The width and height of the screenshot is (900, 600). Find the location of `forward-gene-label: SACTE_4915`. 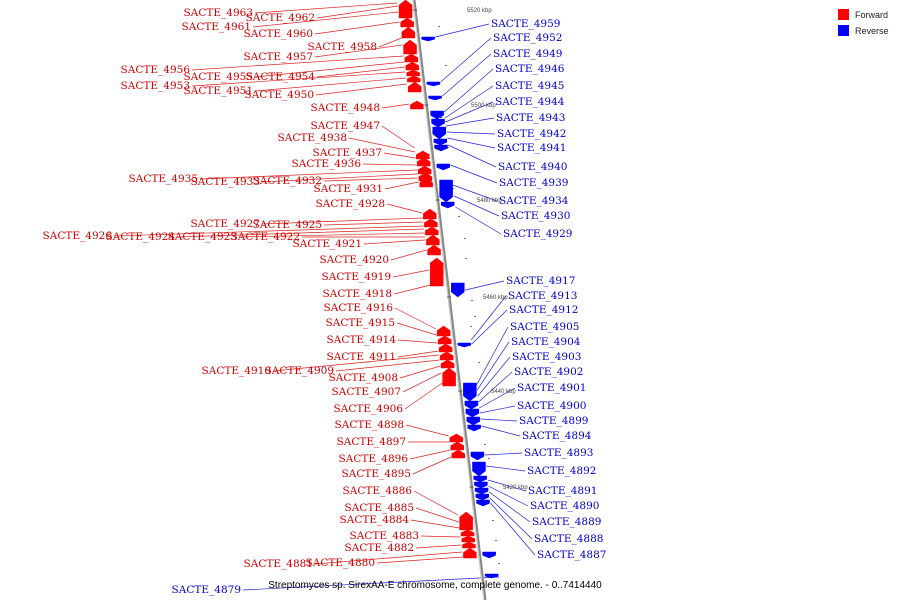

forward-gene-label: SACTE_4915 is located at coordinates (360, 323).